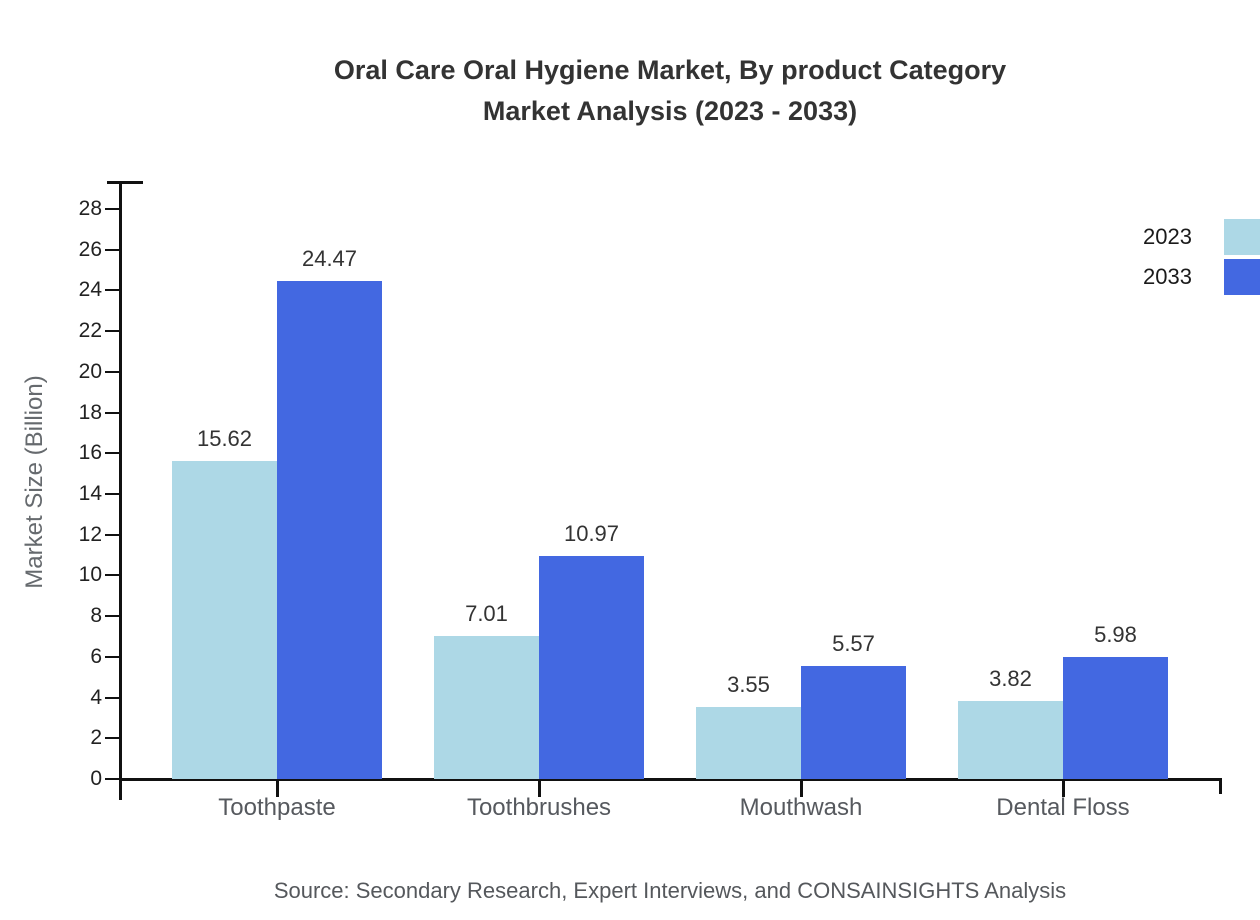 This screenshot has height=920, width=1260. Describe the element at coordinates (329, 529) in the screenshot. I see `bar-2033-toothpaste` at that location.